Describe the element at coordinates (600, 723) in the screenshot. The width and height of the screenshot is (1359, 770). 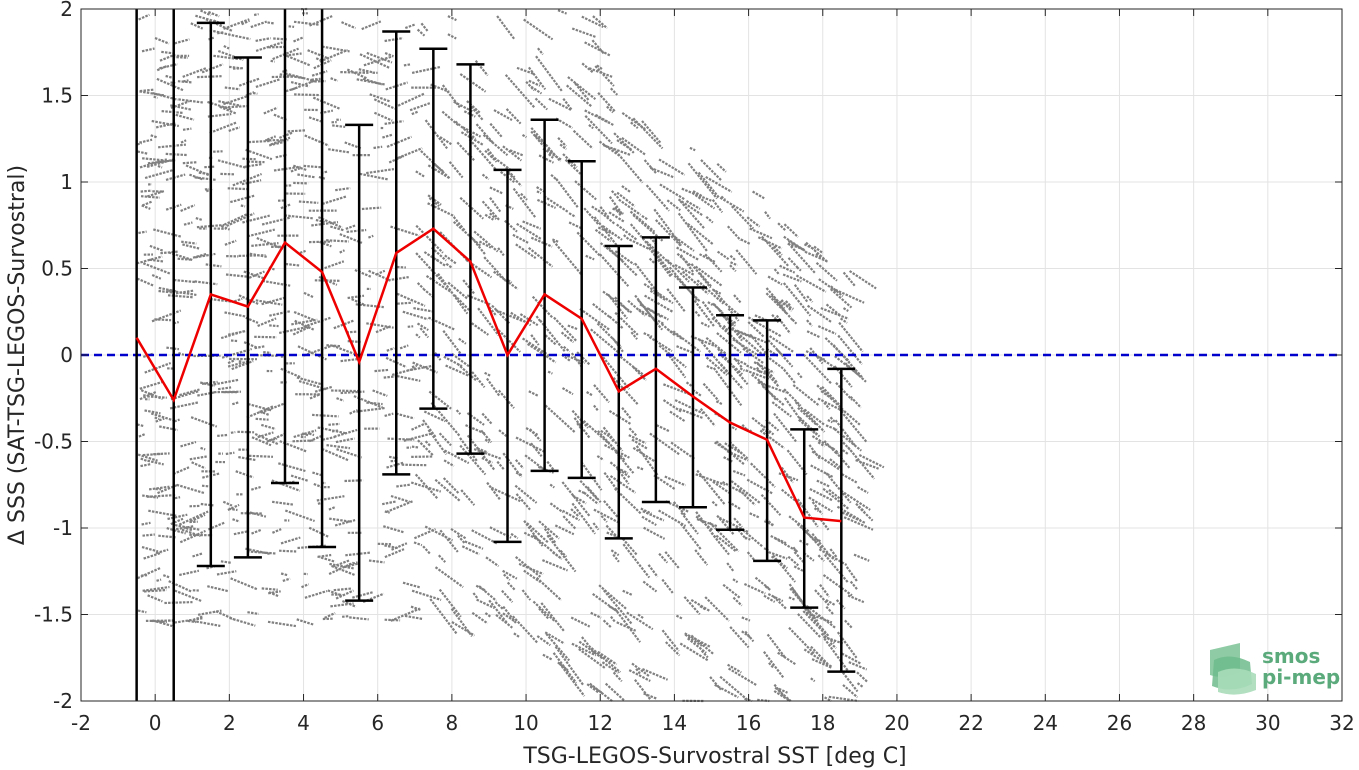
I see `x-tick-label: 12` at that location.